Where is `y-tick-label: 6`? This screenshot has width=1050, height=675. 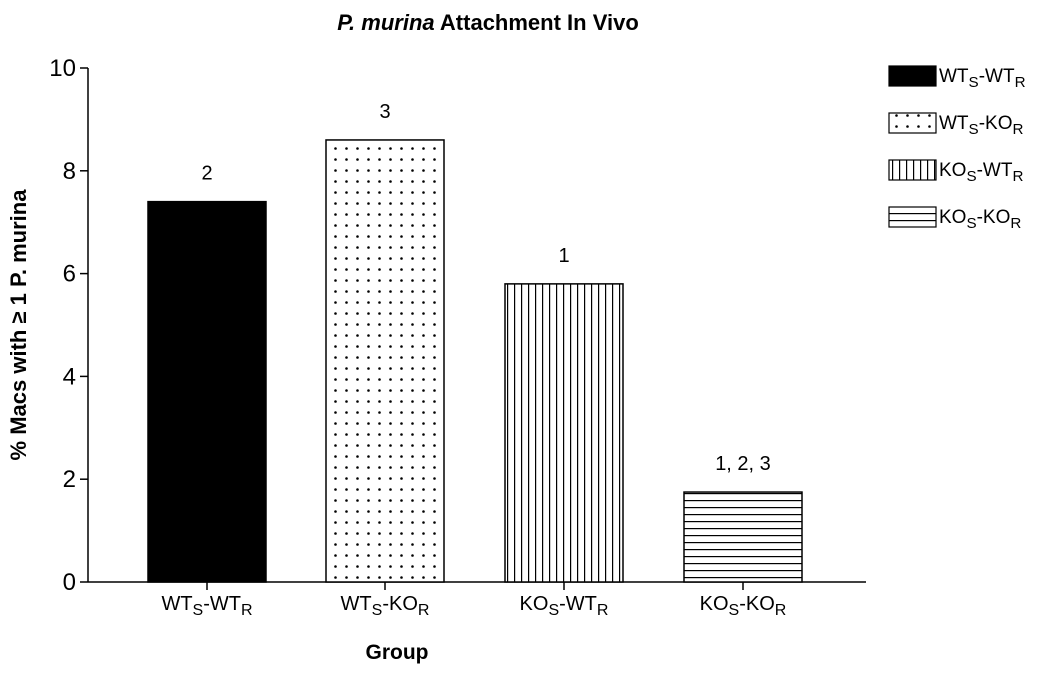
y-tick-label: 6 is located at coordinates (69, 274).